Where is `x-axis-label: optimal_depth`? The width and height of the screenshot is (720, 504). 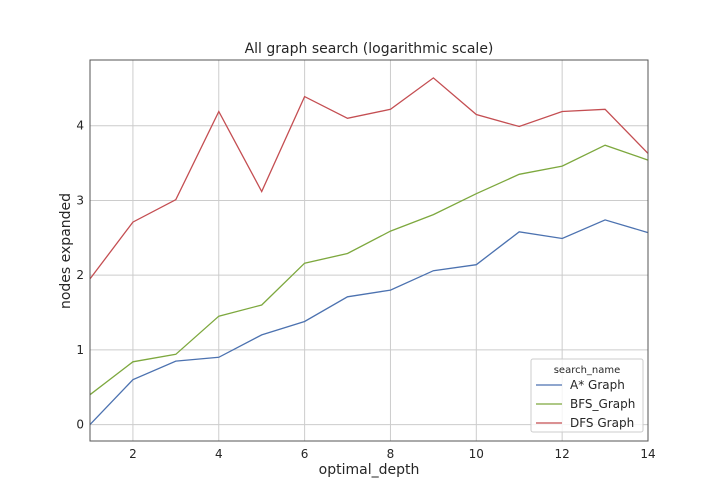 x-axis-label: optimal_depth is located at coordinates (369, 470).